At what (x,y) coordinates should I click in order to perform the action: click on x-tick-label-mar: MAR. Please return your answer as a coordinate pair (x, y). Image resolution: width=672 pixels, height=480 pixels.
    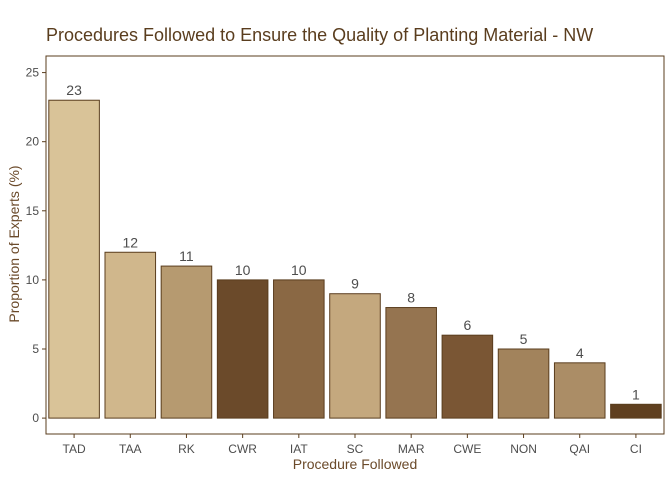
    Looking at the image, I should click on (411, 449).